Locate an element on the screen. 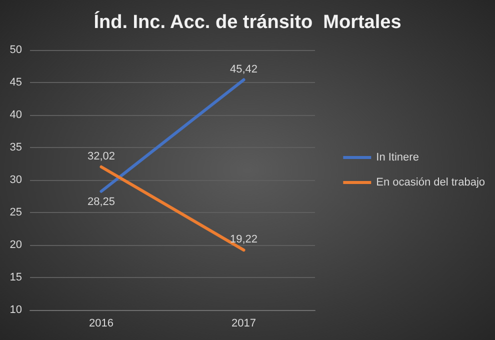 Image resolution: width=495 pixels, height=340 pixels. y-tick-label: 30 is located at coordinates (16, 180).